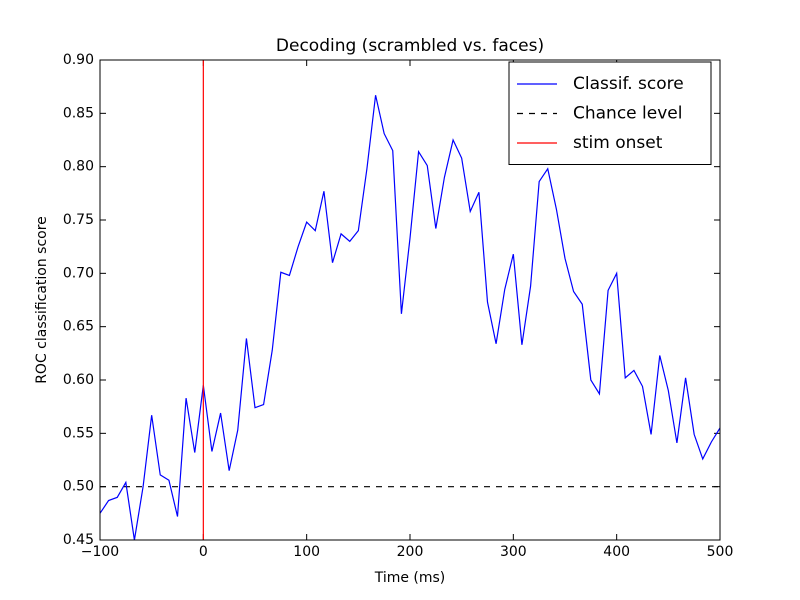 Image resolution: width=800 pixels, height=600 pixels. What do you see at coordinates (42, 300) in the screenshot?
I see `y-axis-label: ROC classification score` at bounding box center [42, 300].